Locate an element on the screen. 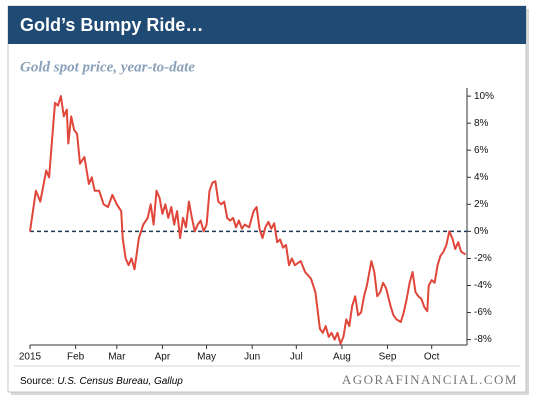 The height and width of the screenshot is (404, 540). source: Source: U.S. Census Bureau, Gallup is located at coordinates (101, 381).